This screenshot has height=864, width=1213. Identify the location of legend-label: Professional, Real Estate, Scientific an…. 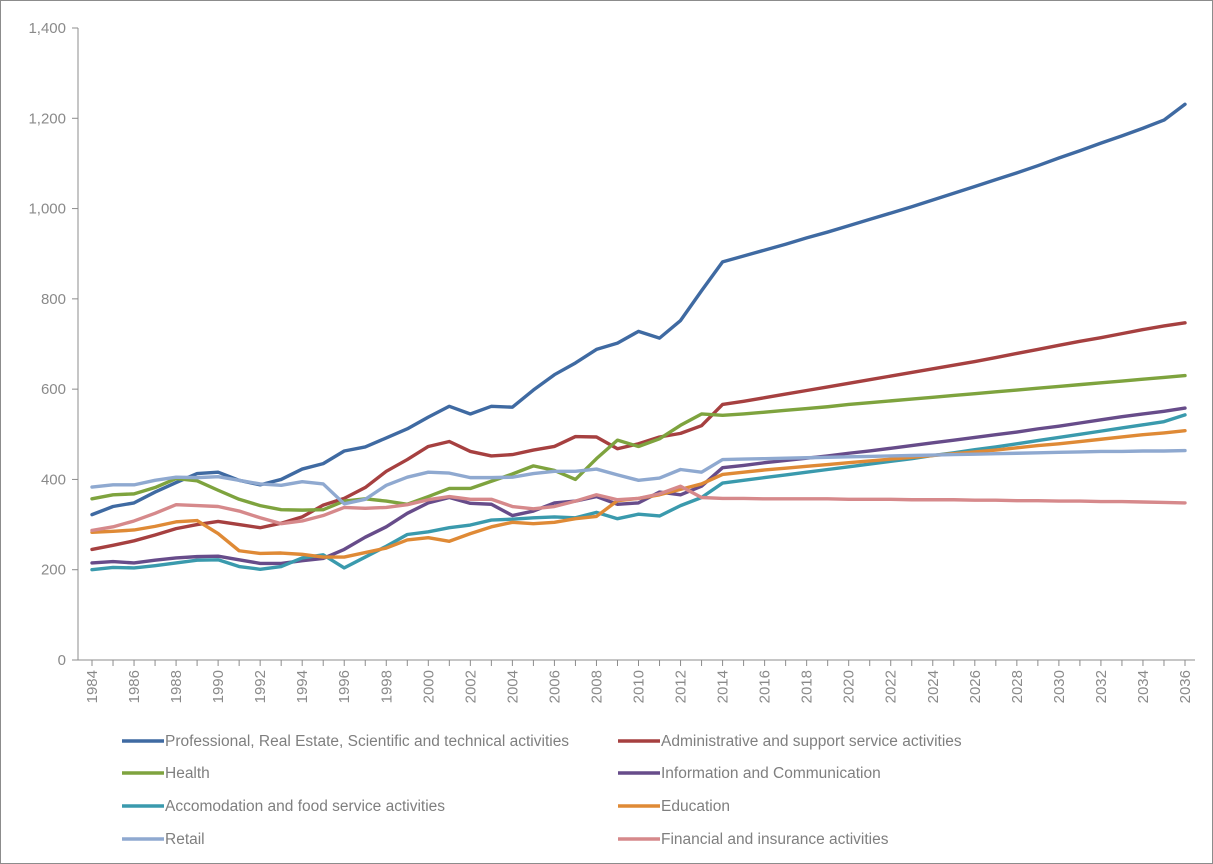
(367, 741).